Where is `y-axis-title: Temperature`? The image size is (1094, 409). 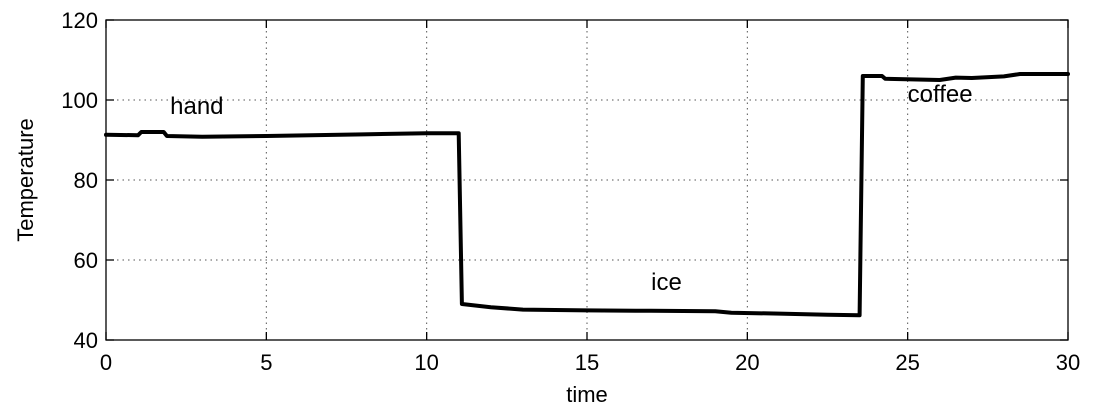 y-axis-title: Temperature is located at coordinates (25, 180).